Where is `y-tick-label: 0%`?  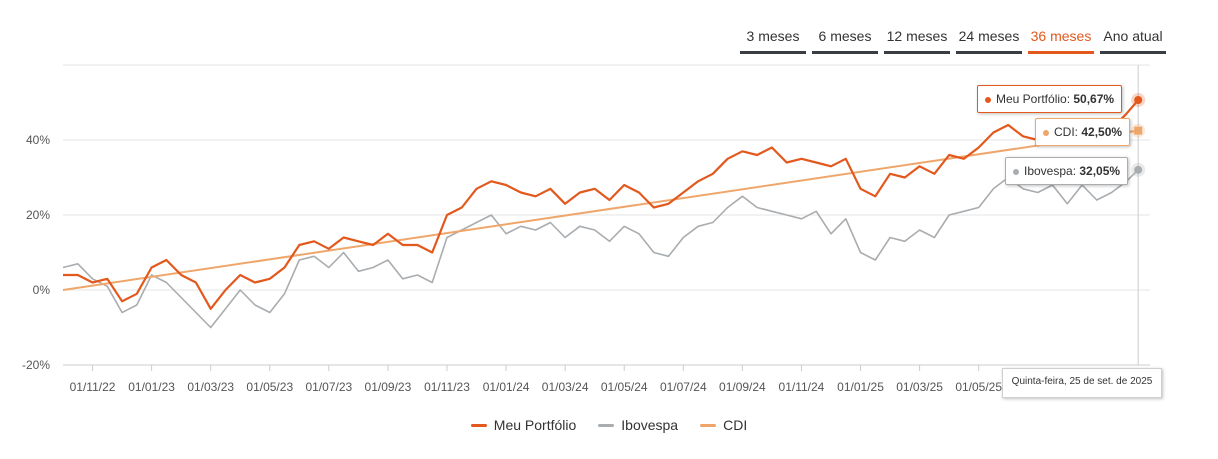
y-tick-label: 0% is located at coordinates (42, 290).